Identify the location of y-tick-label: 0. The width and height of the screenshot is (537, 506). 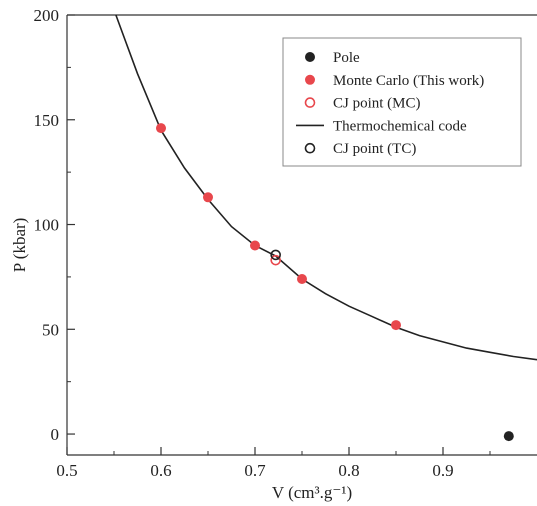
(55, 434).